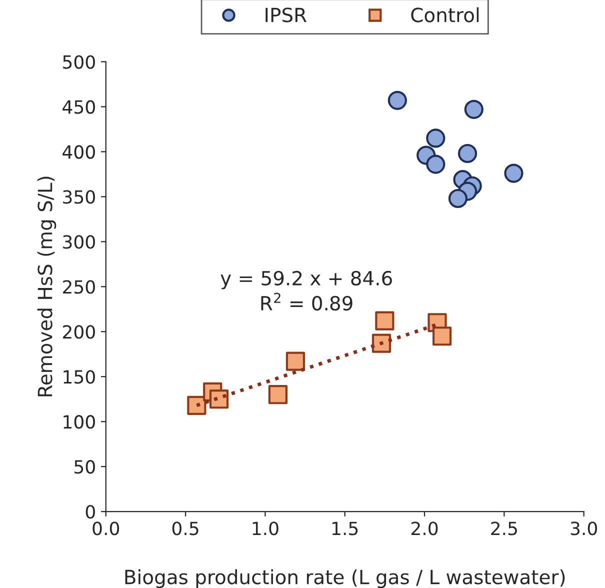 The width and height of the screenshot is (605, 588). I want to click on x-tick-label: 2.5, so click(504, 529).